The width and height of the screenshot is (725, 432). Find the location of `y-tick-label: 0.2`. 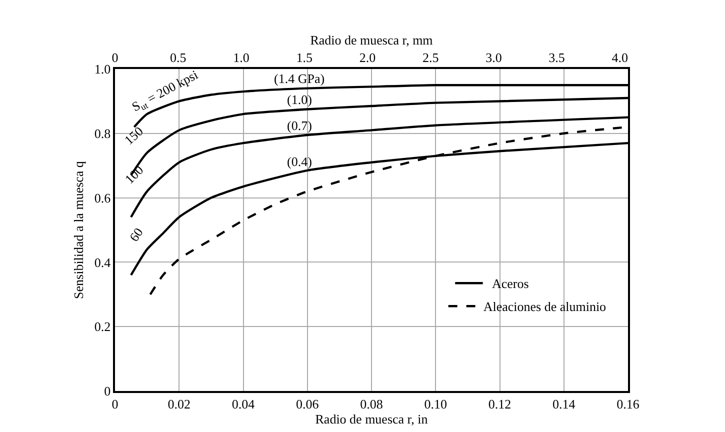

y-tick-label: 0.2 is located at coordinates (102, 326).